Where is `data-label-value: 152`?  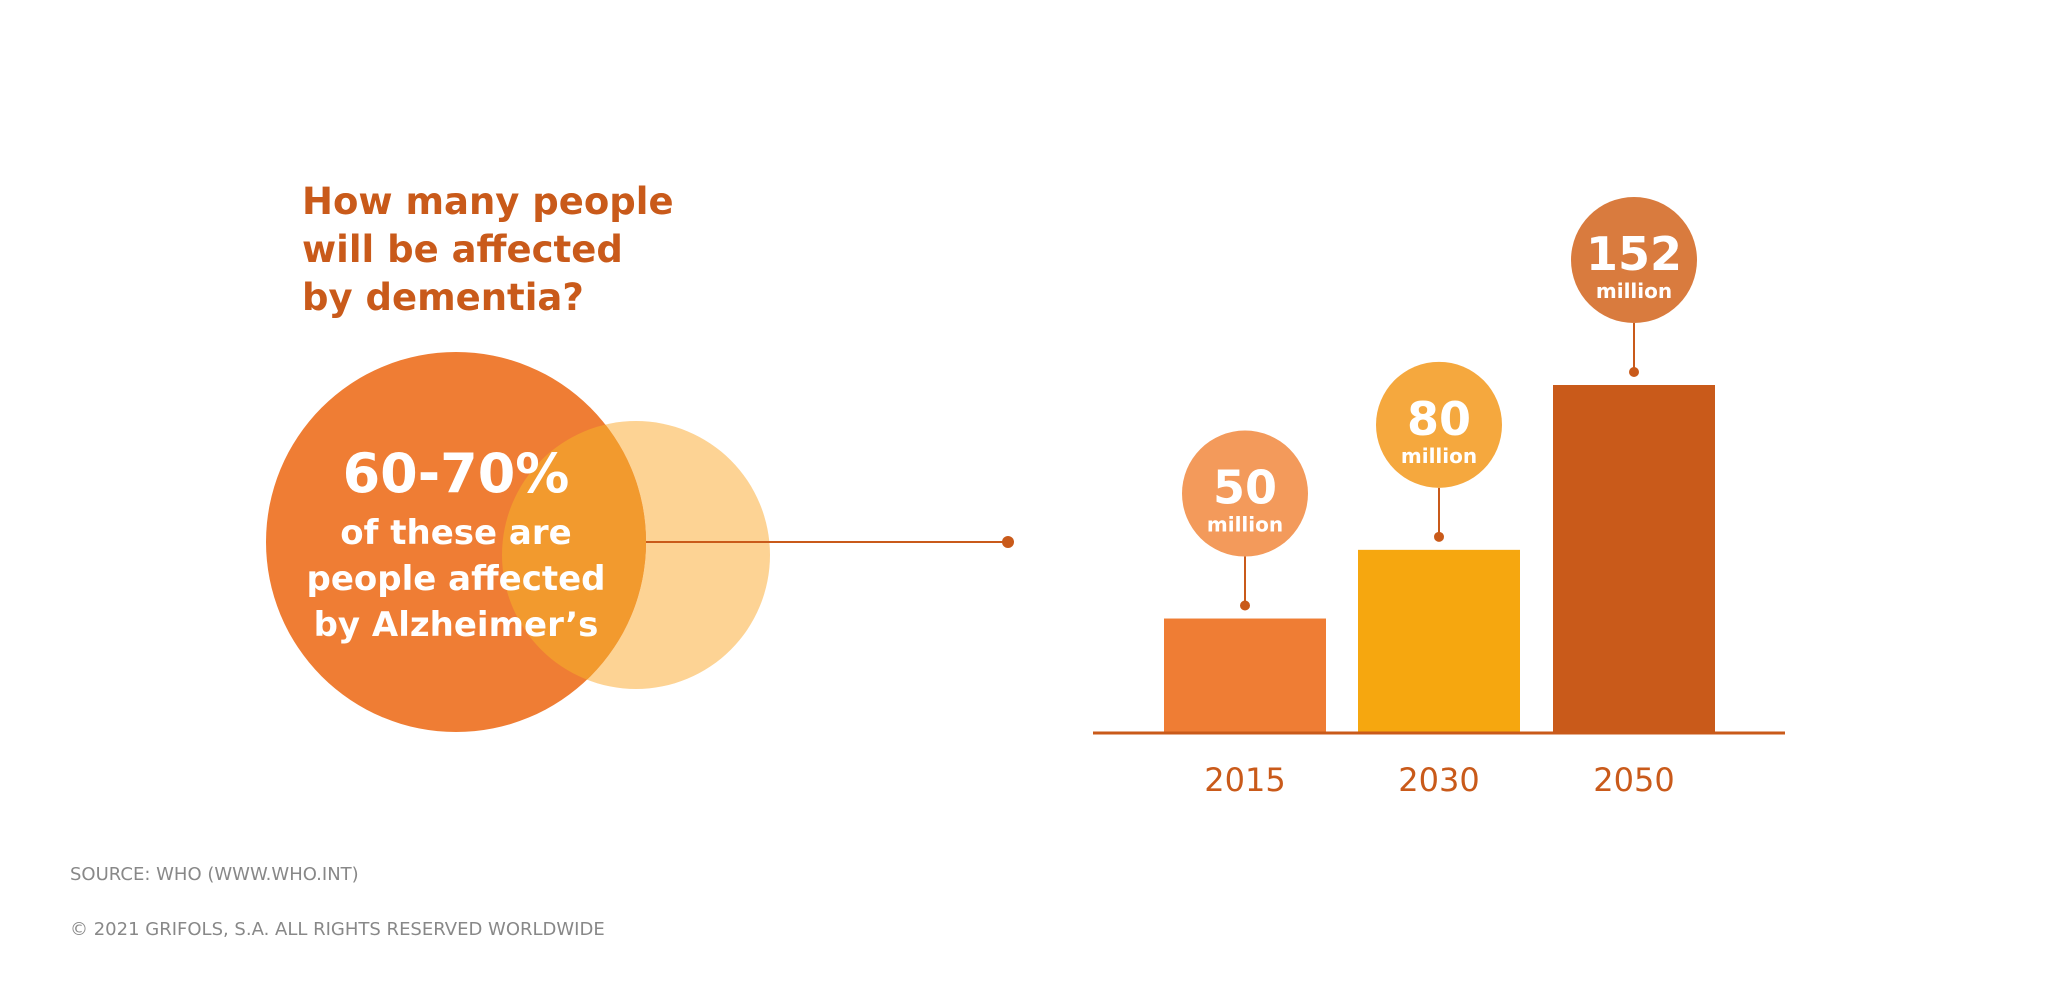
data-label-value: 152 is located at coordinates (1634, 254).